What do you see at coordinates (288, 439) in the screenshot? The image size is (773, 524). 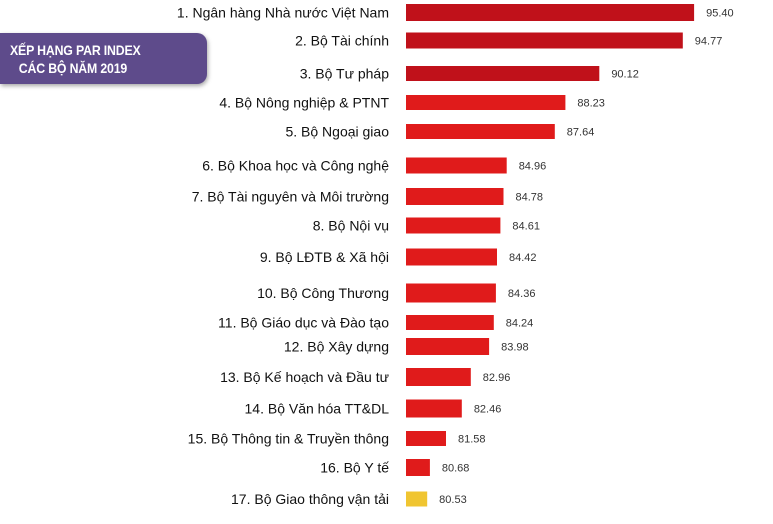 I see `category-label: 15. Bộ Thông tin & Truyền thông` at bounding box center [288, 439].